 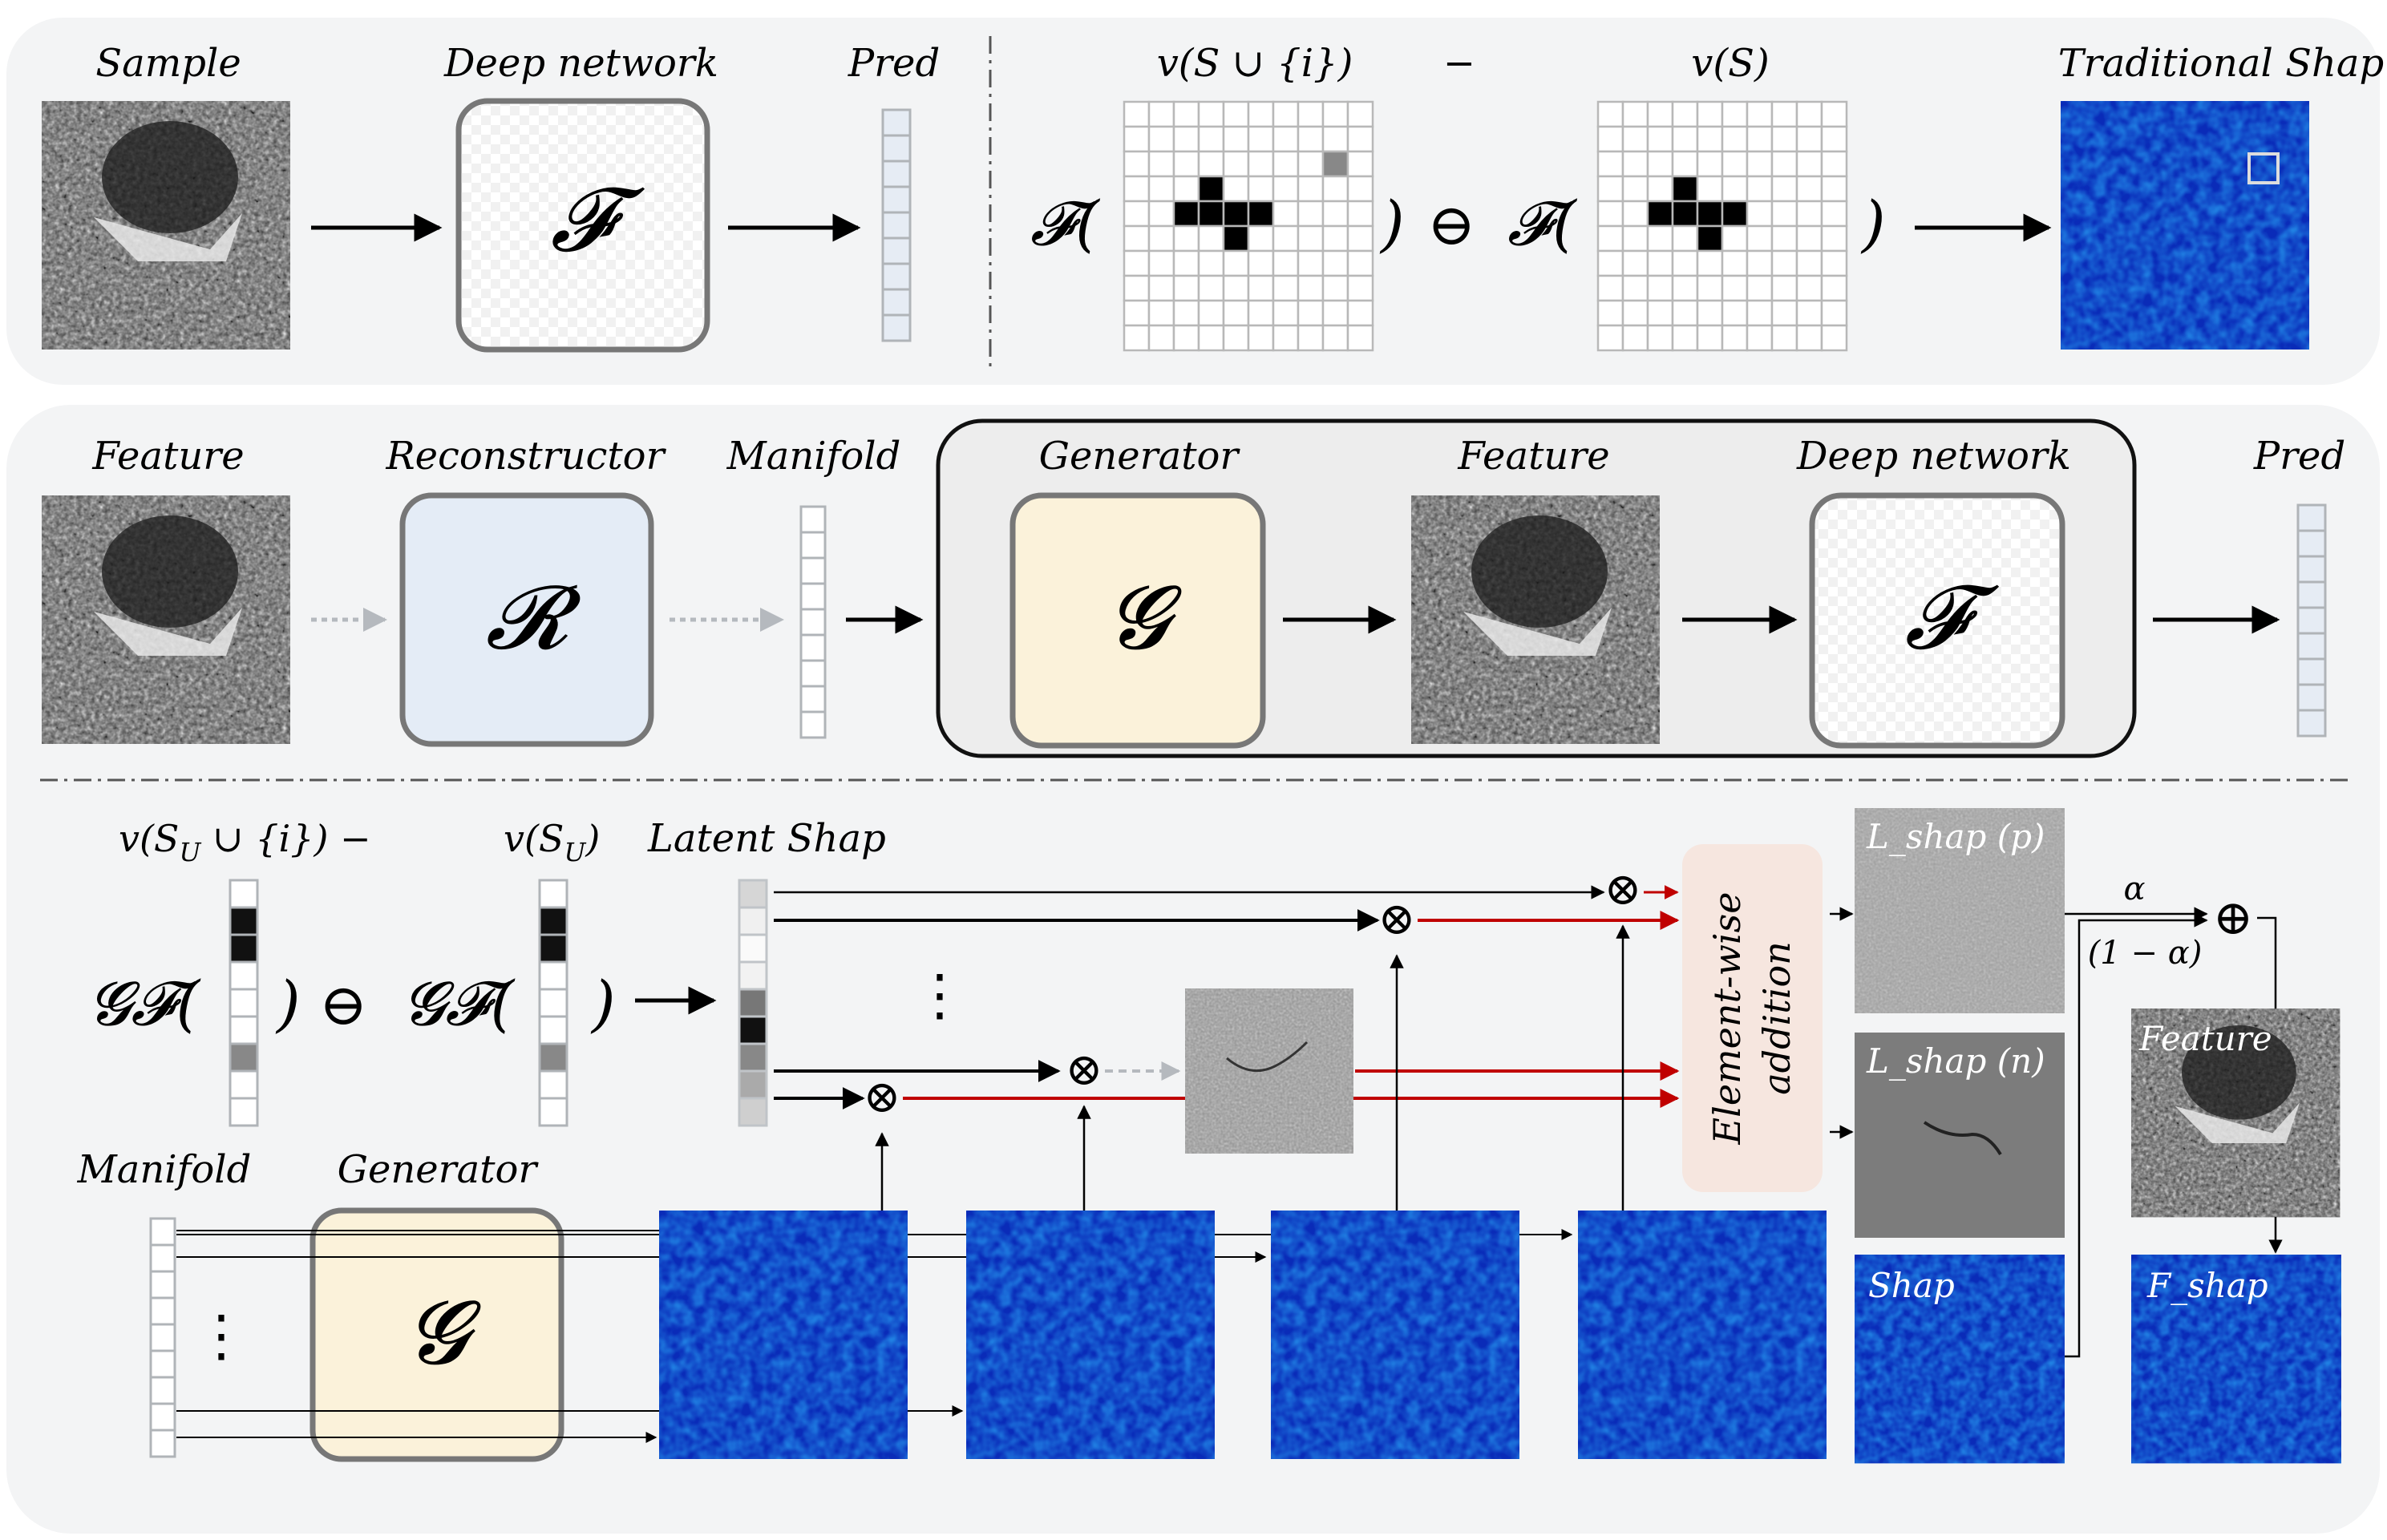 What do you see at coordinates (1542, 224) in the screenshot?
I see `f-open-2: 𝓕(` at bounding box center [1542, 224].